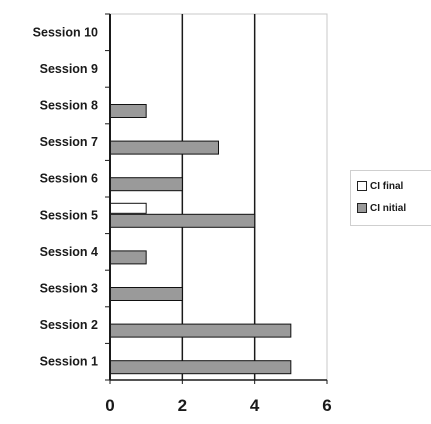 Image resolution: width=431 pixels, height=424 pixels. Describe the element at coordinates (69, 106) in the screenshot. I see `y-tick-label-session-8: Session 8` at that location.